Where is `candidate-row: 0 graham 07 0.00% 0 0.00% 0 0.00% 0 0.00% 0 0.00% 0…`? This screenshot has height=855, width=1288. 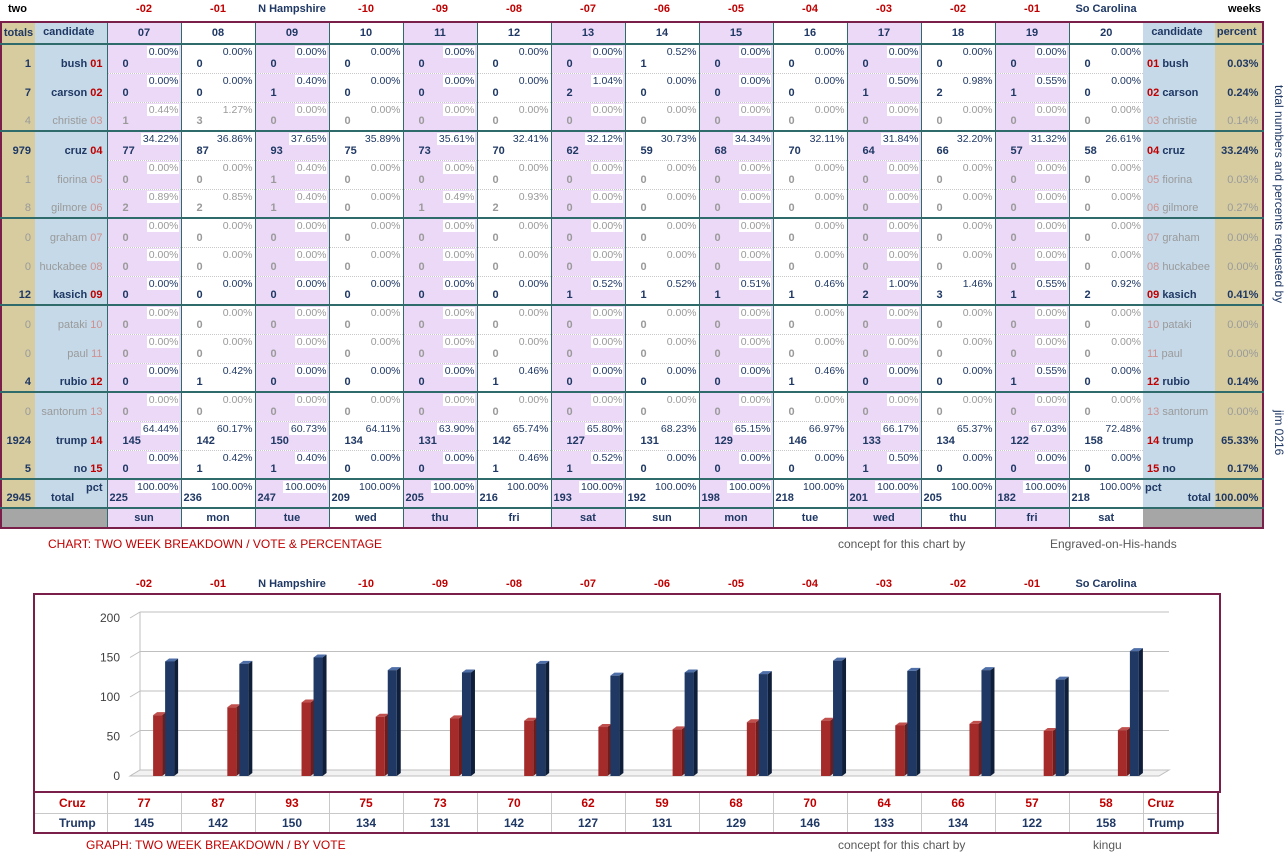 candidate-row: 0 graham 07 0.00% 0 0.00% 0 0.00% 0 0.00% 0 0.00% 0… is located at coordinates (632, 233).